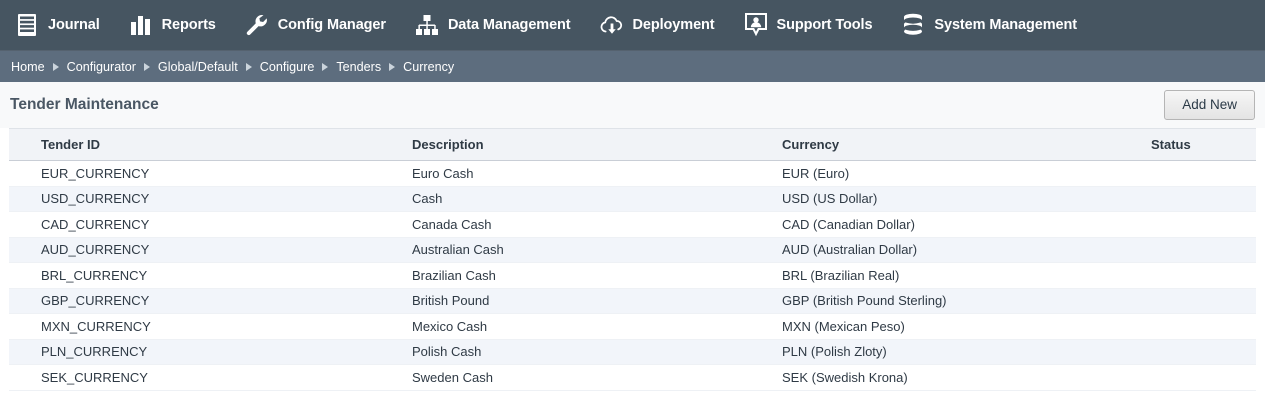 The height and width of the screenshot is (400, 1265). What do you see at coordinates (966, 144) in the screenshot?
I see `column-header-currency: Currency` at bounding box center [966, 144].